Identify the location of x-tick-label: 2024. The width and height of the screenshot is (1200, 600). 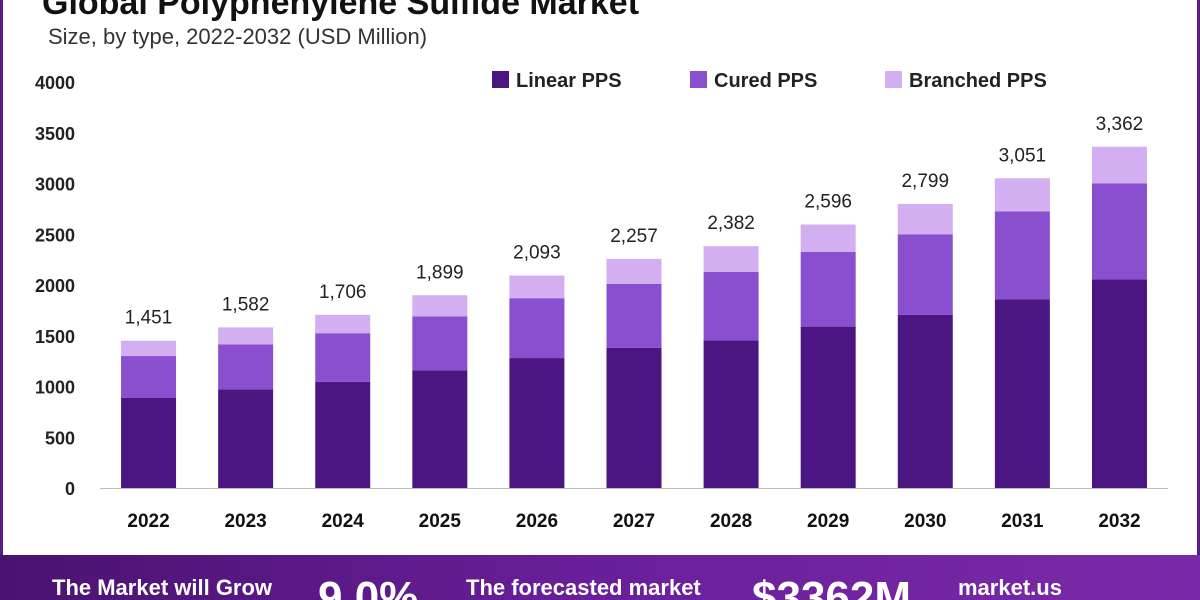
(343, 521).